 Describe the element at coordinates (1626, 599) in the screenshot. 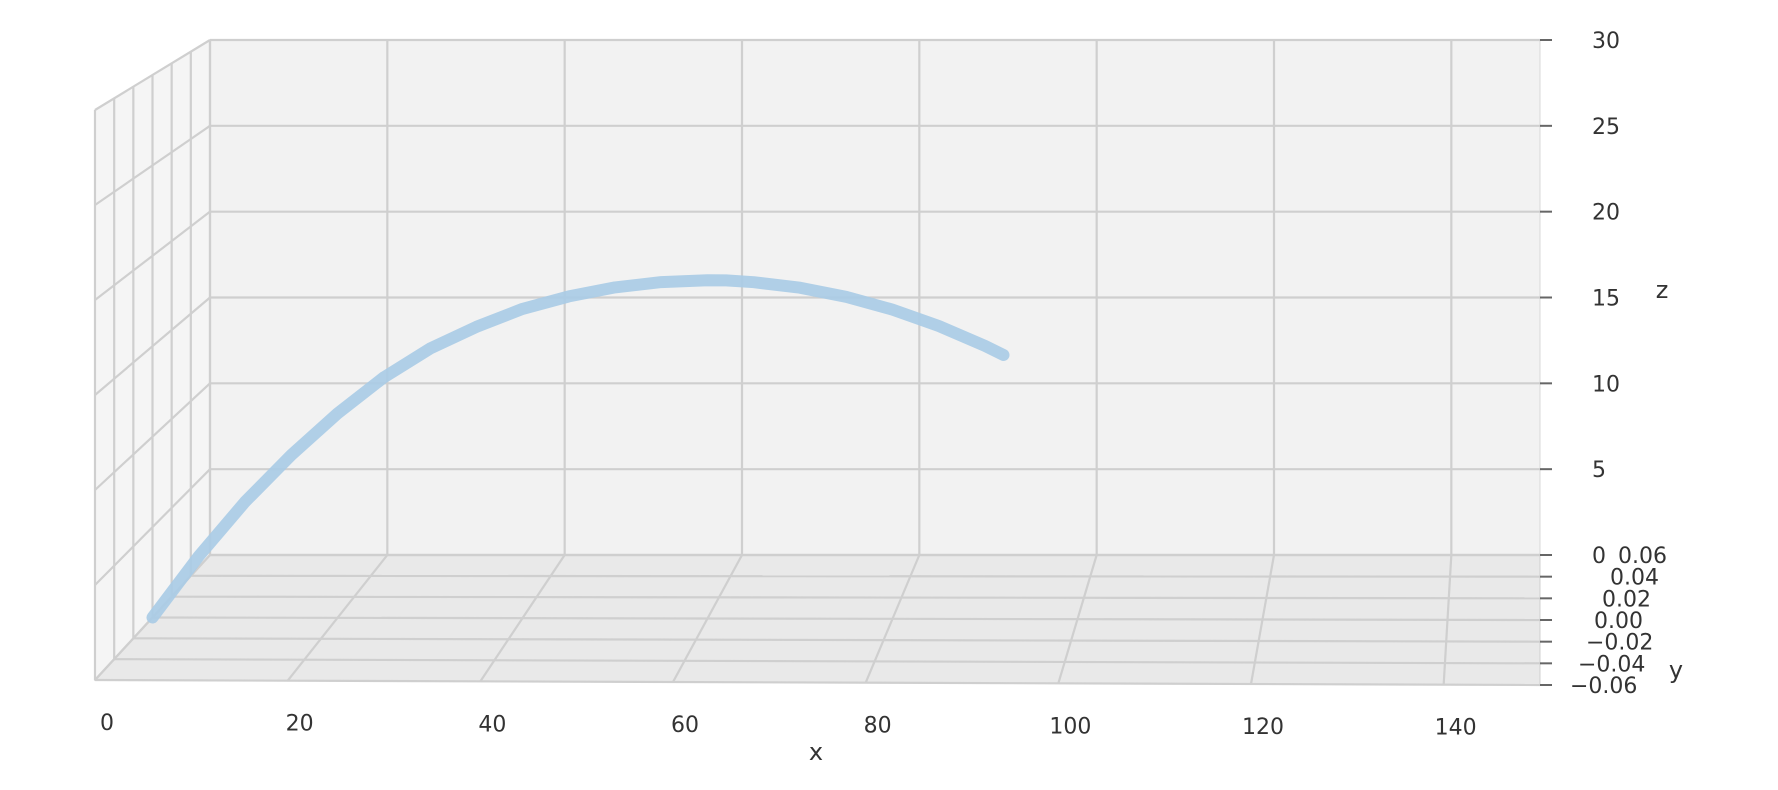

I see `y-tick-label: 0.02` at that location.